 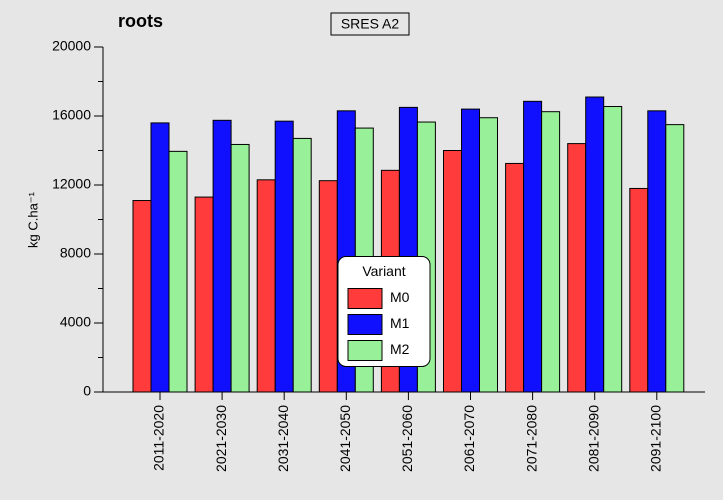 I want to click on y-tick-label: 0, so click(x=87, y=391).